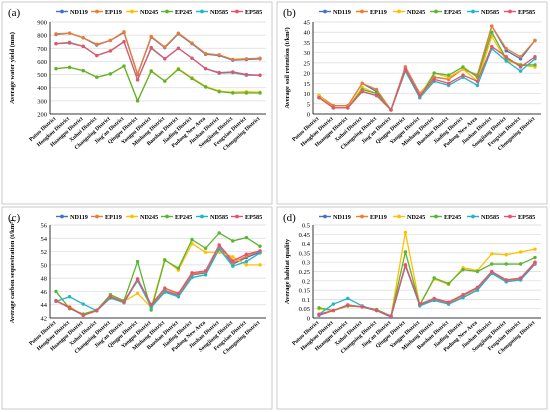 The width and height of the screenshot is (550, 412). I want to click on y-tick-label: 44, so click(44, 305).